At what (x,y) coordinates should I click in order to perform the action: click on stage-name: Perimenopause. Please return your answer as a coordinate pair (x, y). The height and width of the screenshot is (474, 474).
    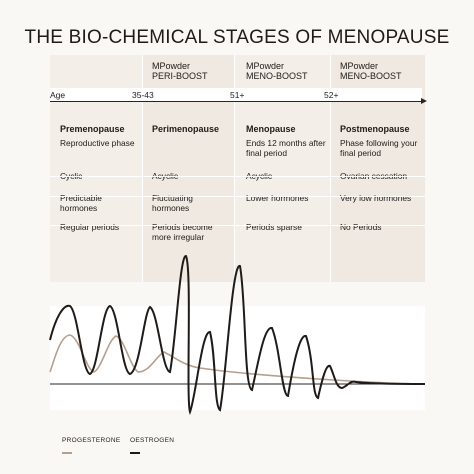
    Looking at the image, I should click on (186, 129).